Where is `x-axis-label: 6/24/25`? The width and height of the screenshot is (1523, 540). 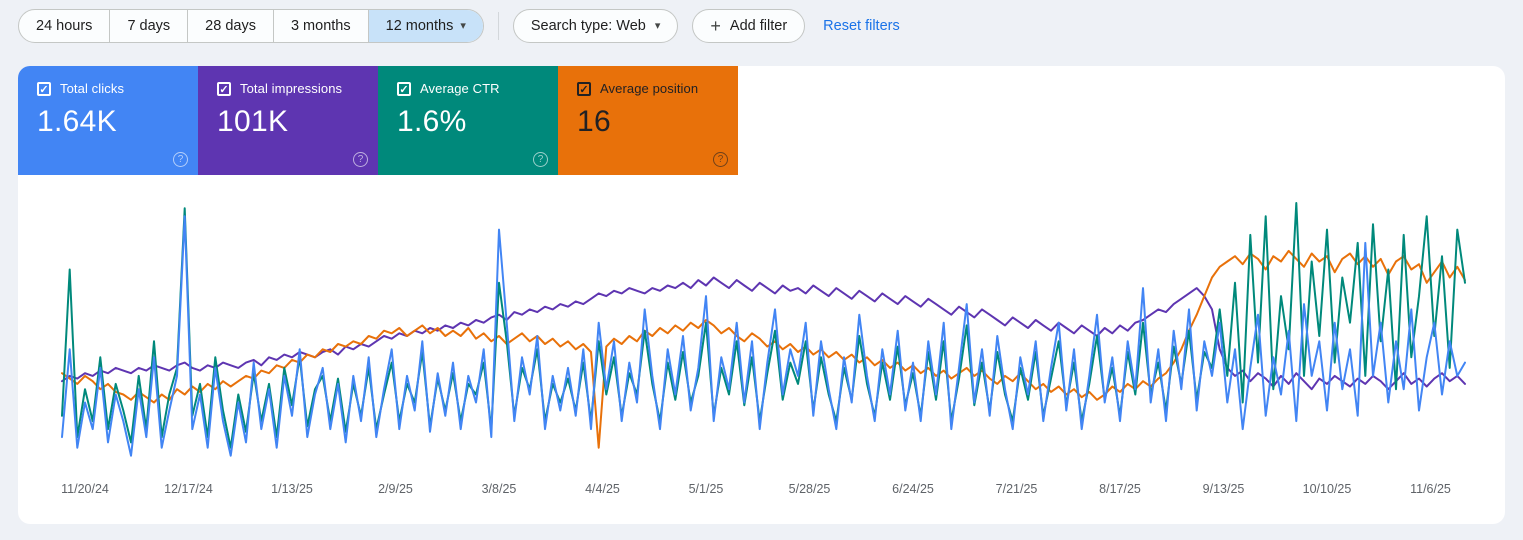 x-axis-label: 6/24/25 is located at coordinates (913, 489).